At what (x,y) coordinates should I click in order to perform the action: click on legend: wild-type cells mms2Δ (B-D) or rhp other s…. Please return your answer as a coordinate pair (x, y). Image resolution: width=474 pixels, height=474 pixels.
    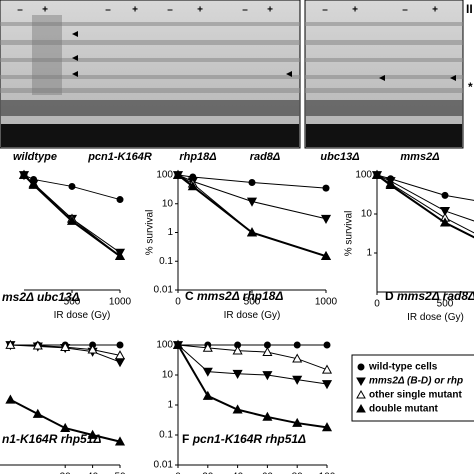
    Looking at the image, I should click on (412, 388).